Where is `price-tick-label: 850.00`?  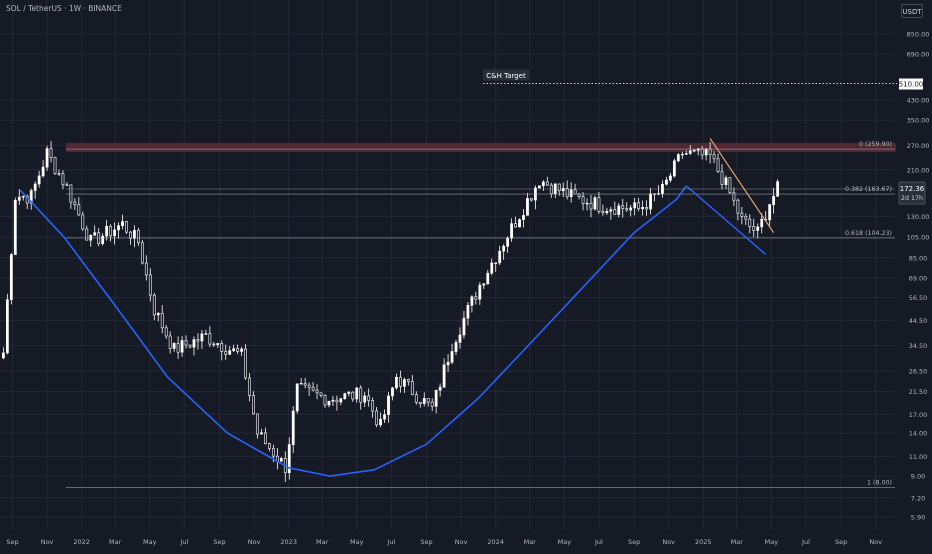
price-tick-label: 850.00 is located at coordinates (918, 34).